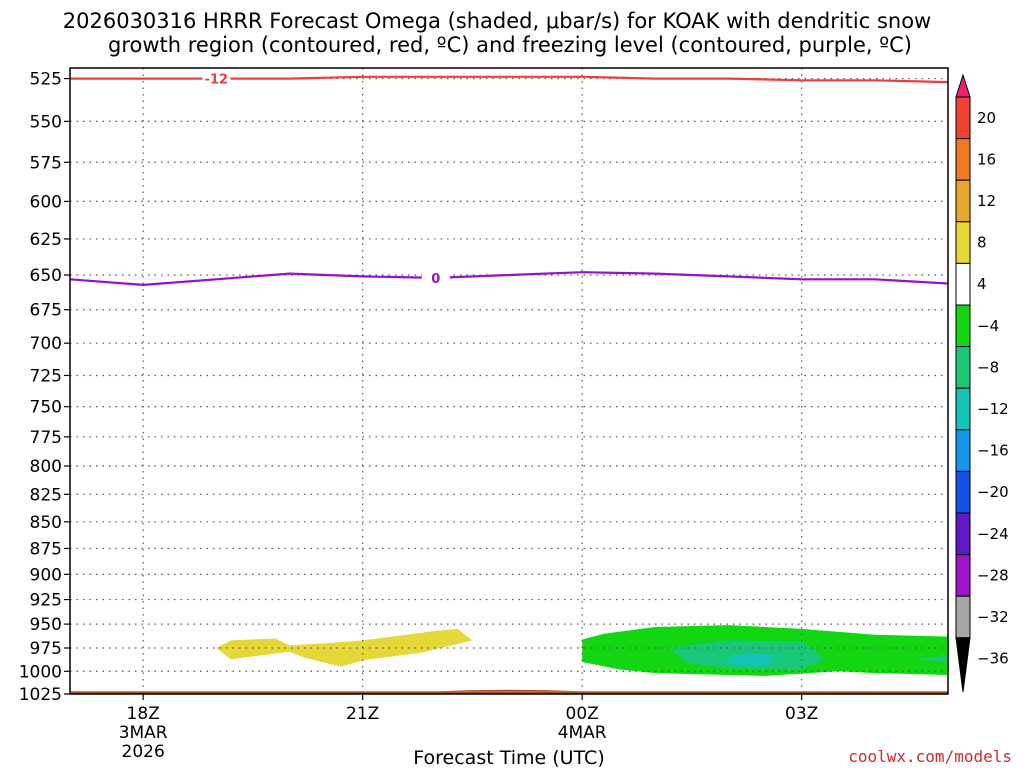 Image resolution: width=1024 pixels, height=768 pixels. I want to click on contour-label: -12, so click(217, 80).